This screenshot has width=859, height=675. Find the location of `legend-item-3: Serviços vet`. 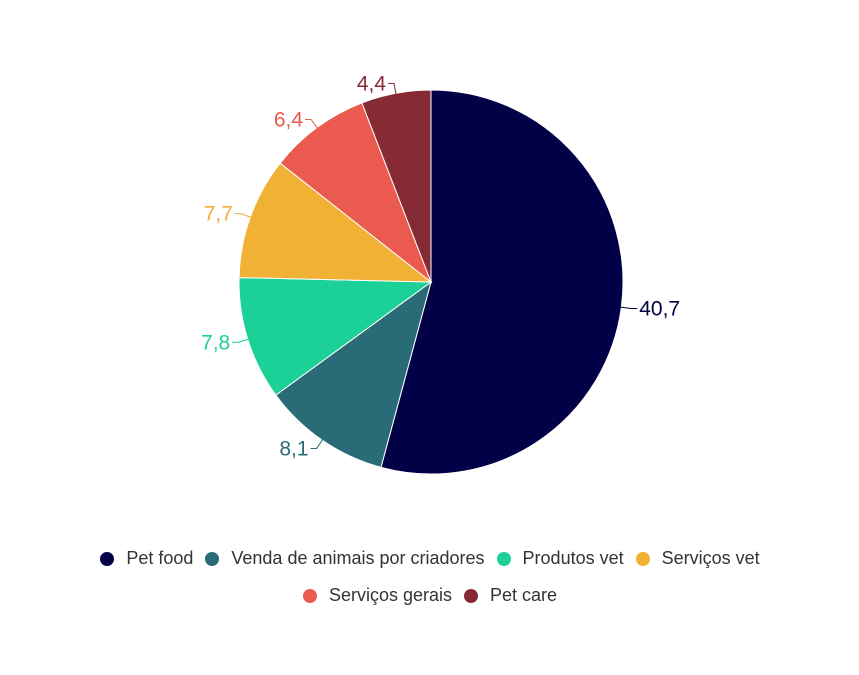

legend-item-3: Serviços vet is located at coordinates (697, 558).